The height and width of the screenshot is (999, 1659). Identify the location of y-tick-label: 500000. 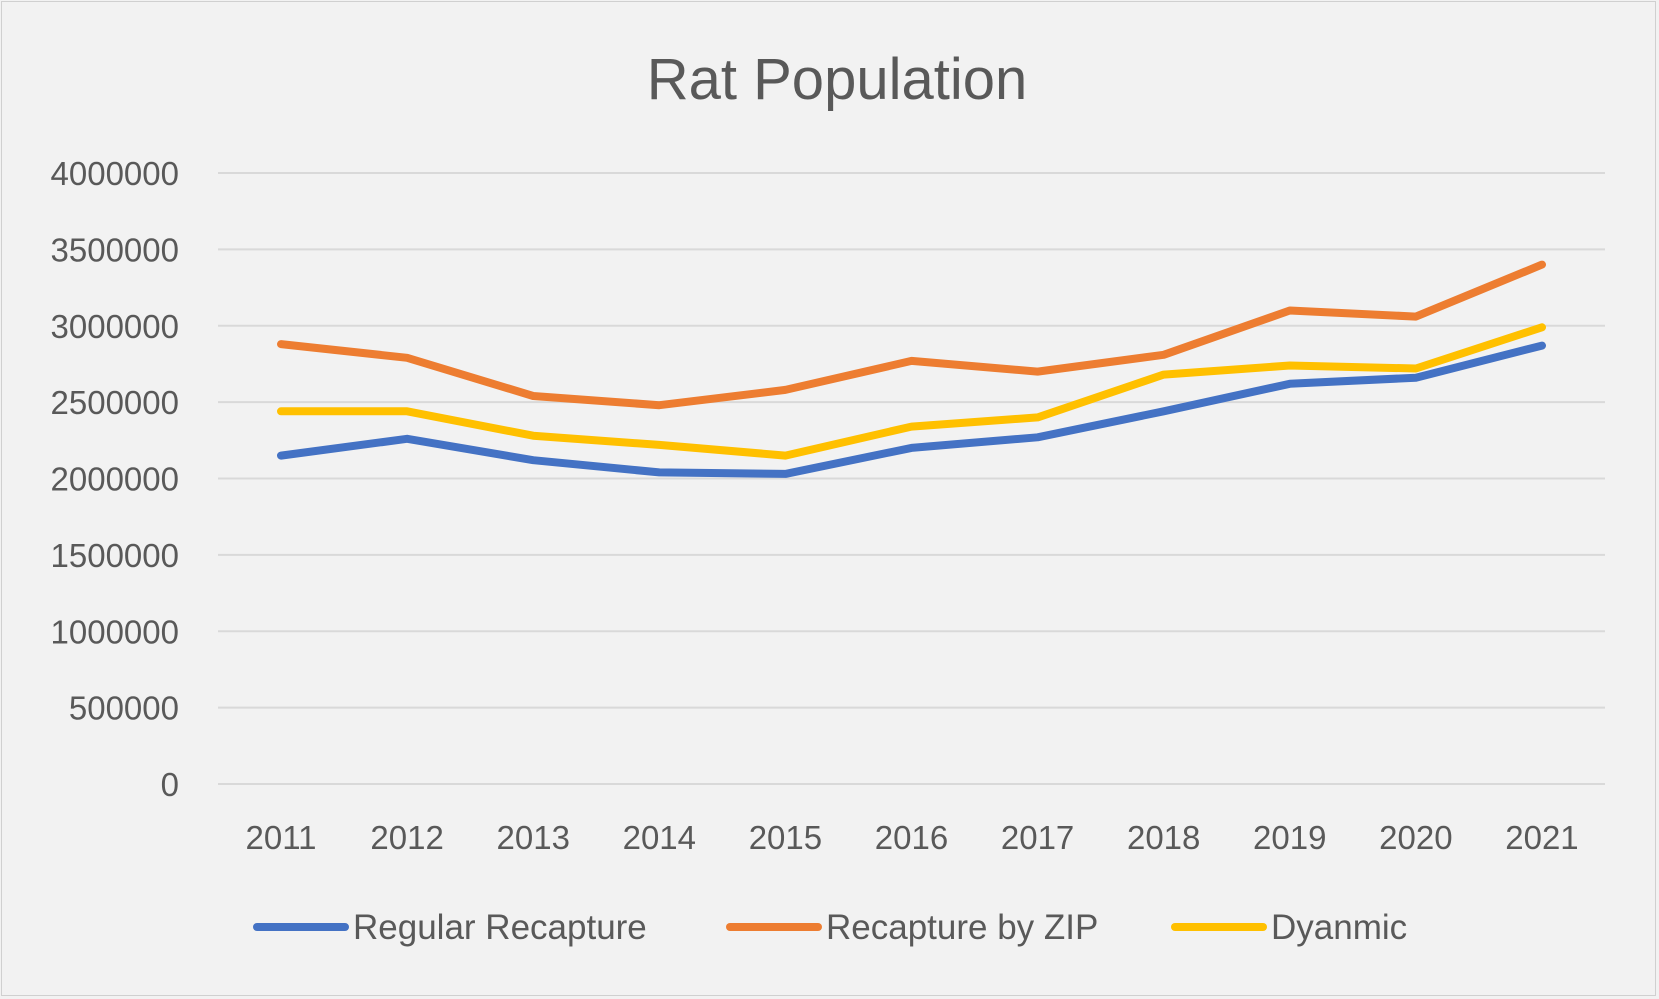
(124, 708).